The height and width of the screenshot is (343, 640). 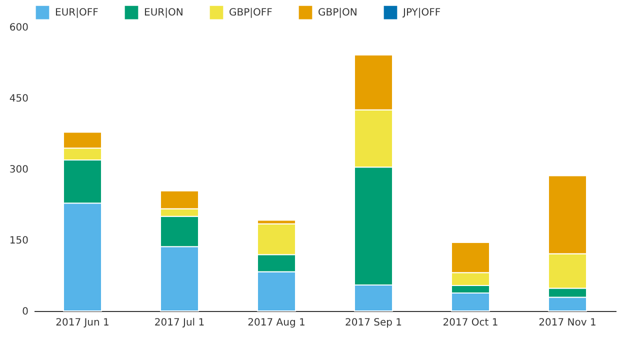 I want to click on x-tick-label: 2017 Oct 1, so click(x=470, y=323).